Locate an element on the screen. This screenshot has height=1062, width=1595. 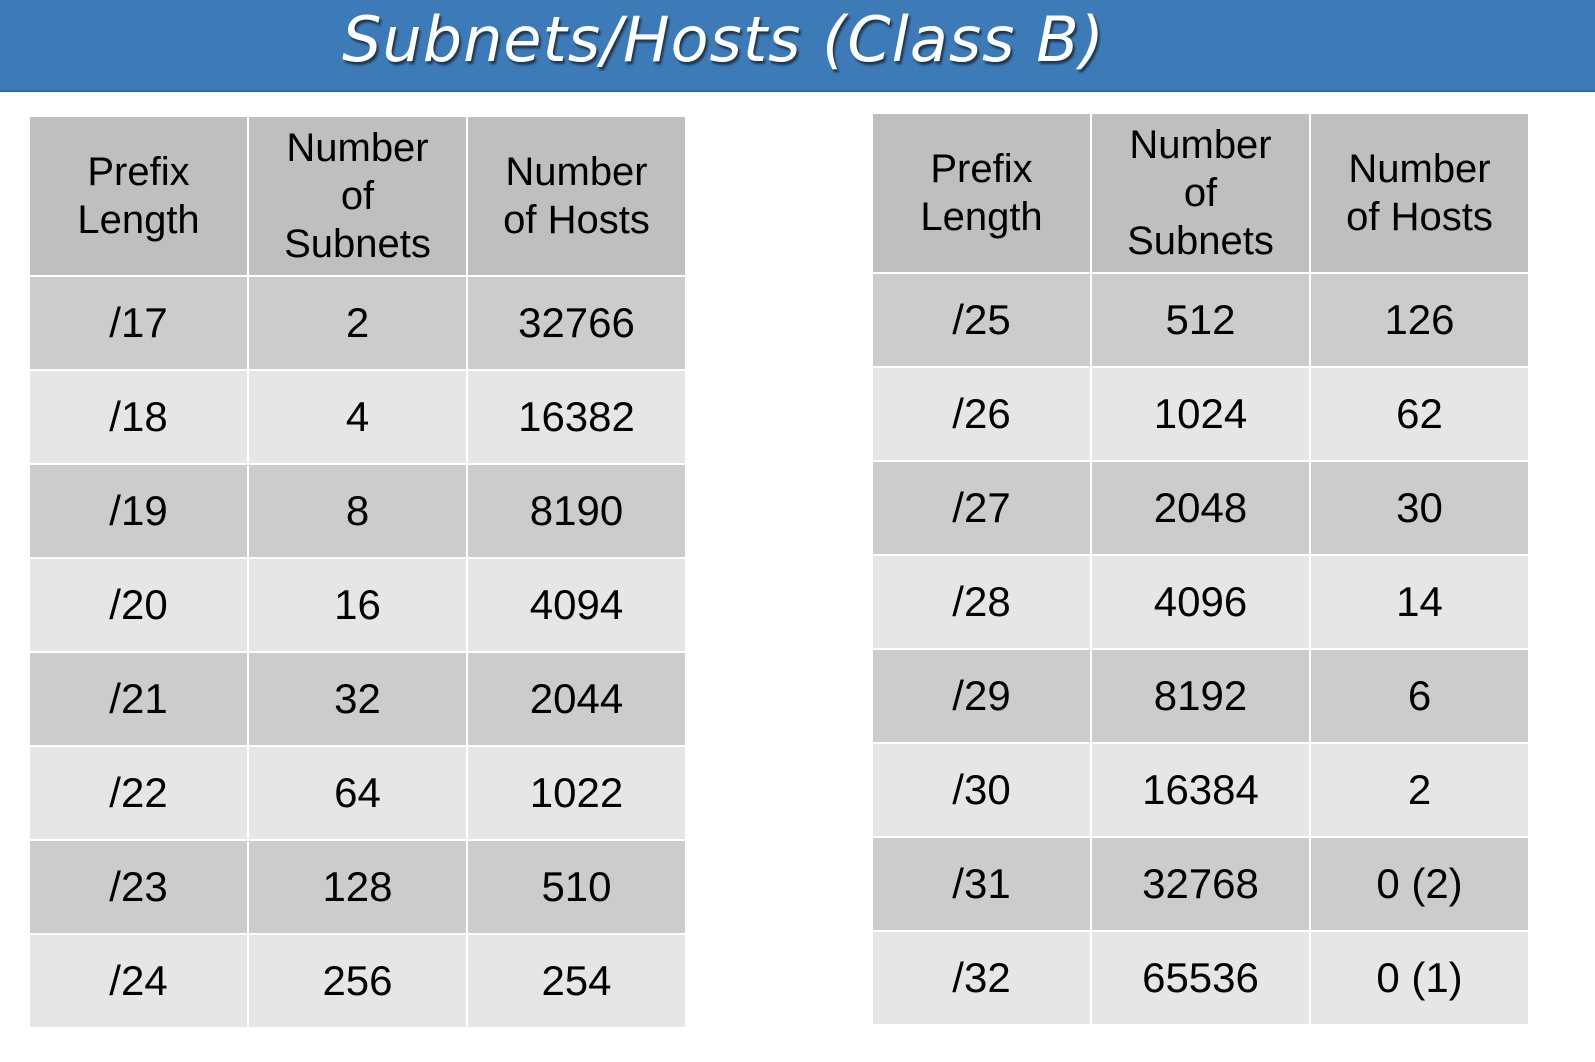
table-row: /25 512 126 is located at coordinates (1200, 321).